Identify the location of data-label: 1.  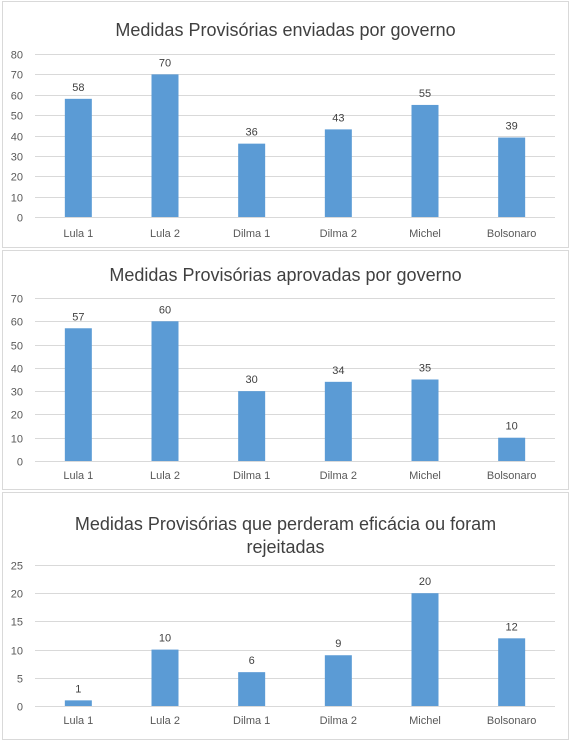
(78, 689).